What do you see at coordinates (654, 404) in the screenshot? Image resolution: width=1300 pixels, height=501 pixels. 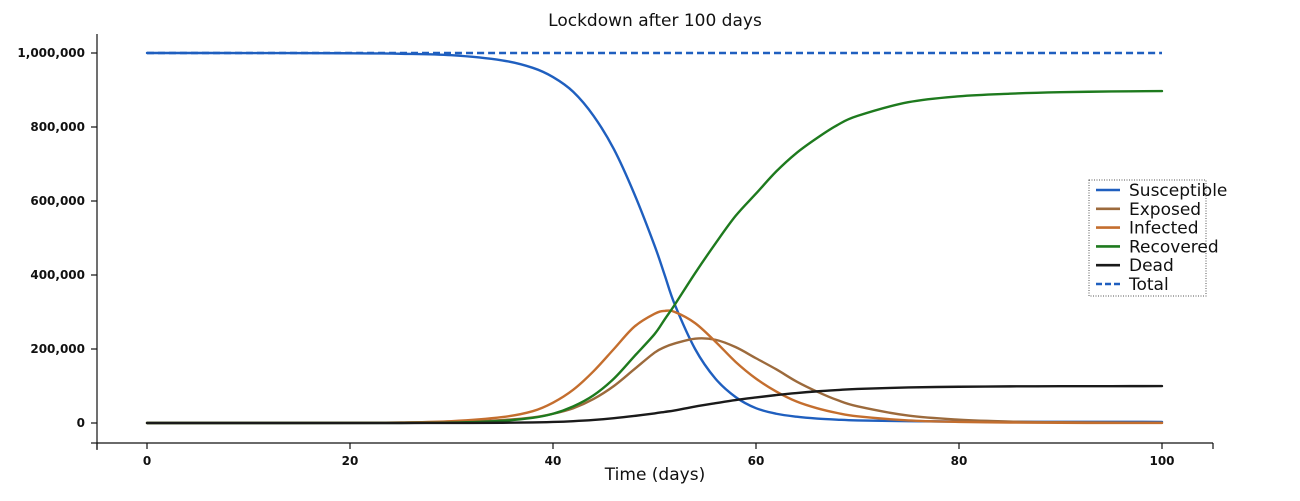 I see `series-line-dead` at bounding box center [654, 404].